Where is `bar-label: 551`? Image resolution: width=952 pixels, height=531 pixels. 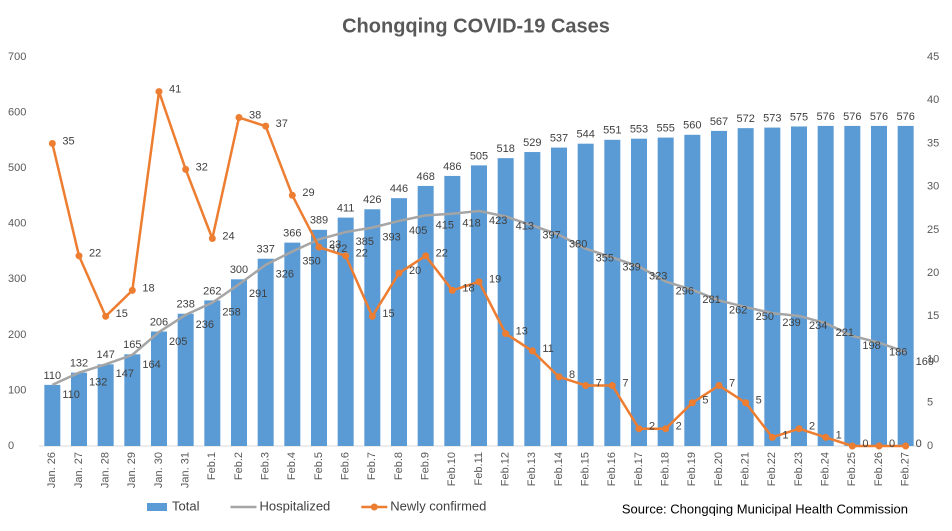
bar-label: 551 is located at coordinates (612, 131).